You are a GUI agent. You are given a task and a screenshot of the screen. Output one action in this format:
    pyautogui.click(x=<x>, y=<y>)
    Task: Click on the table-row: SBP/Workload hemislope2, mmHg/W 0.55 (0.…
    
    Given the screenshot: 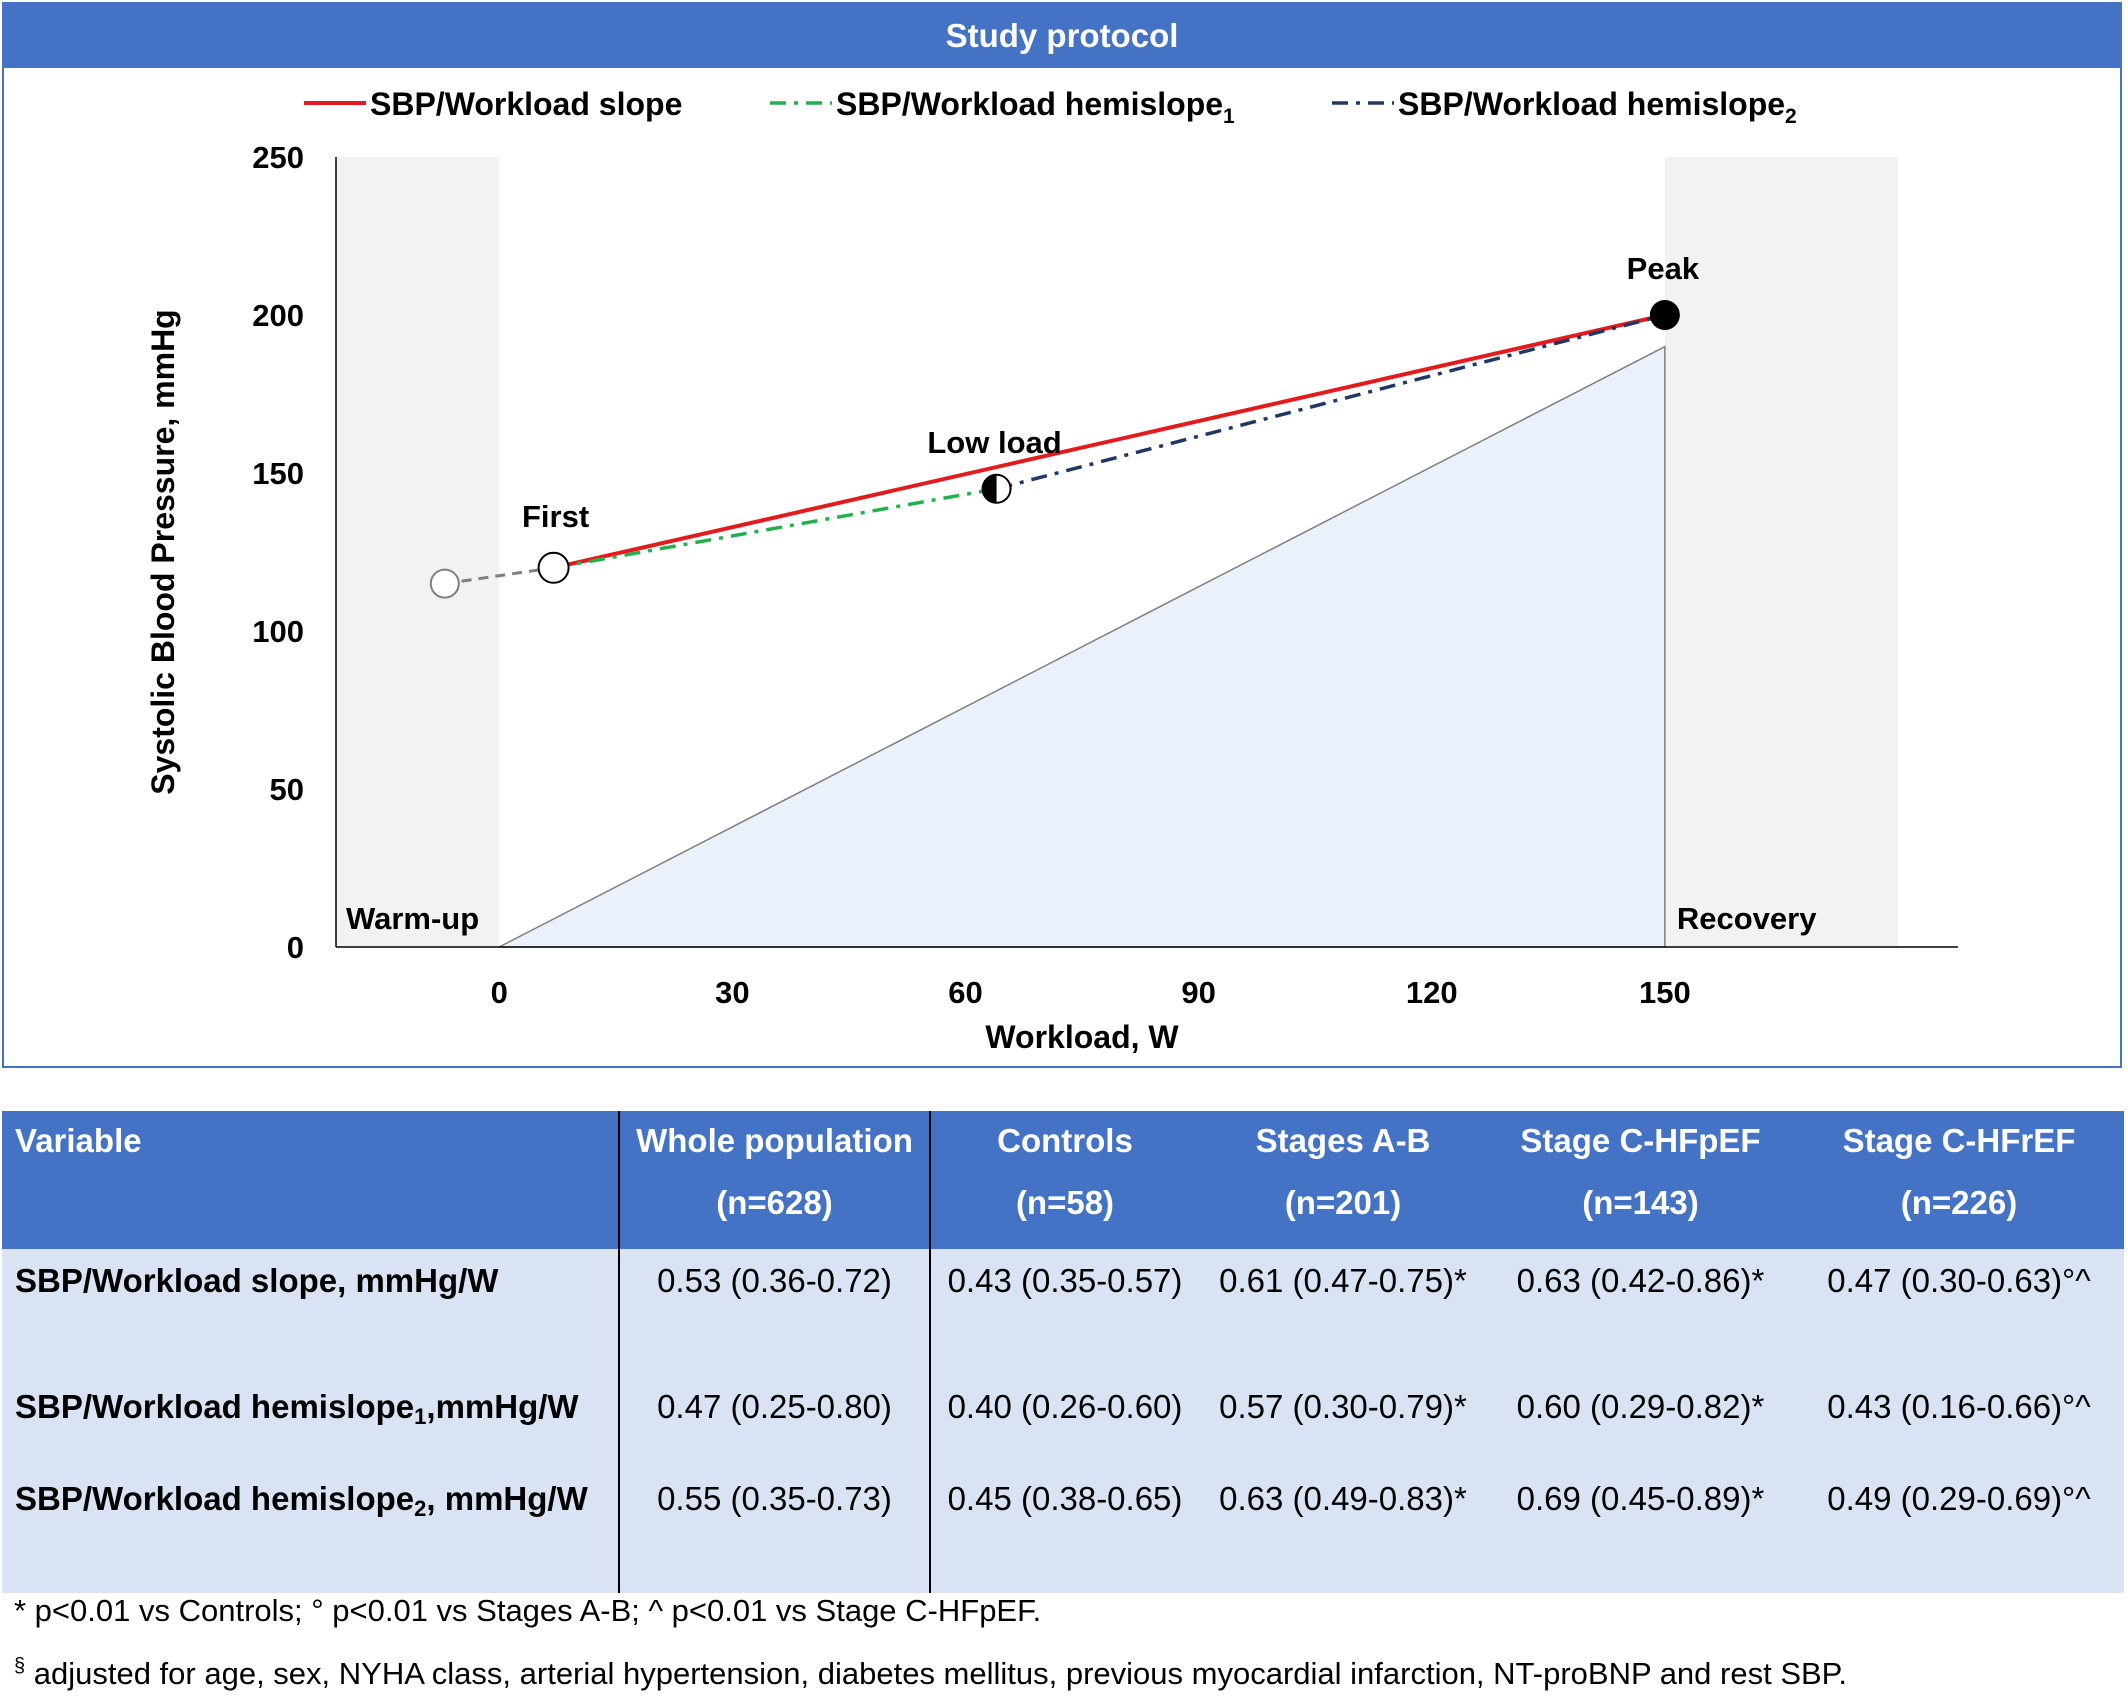 What is the action you would take?
    pyautogui.click(x=1063, y=1526)
    